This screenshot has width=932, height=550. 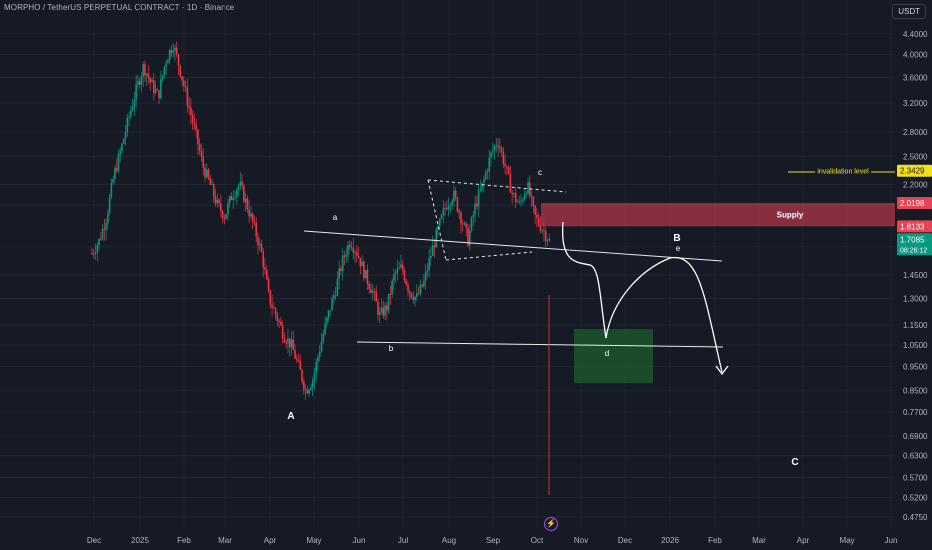 What do you see at coordinates (225, 540) in the screenshot?
I see `x-tick-label: Mar` at bounding box center [225, 540].